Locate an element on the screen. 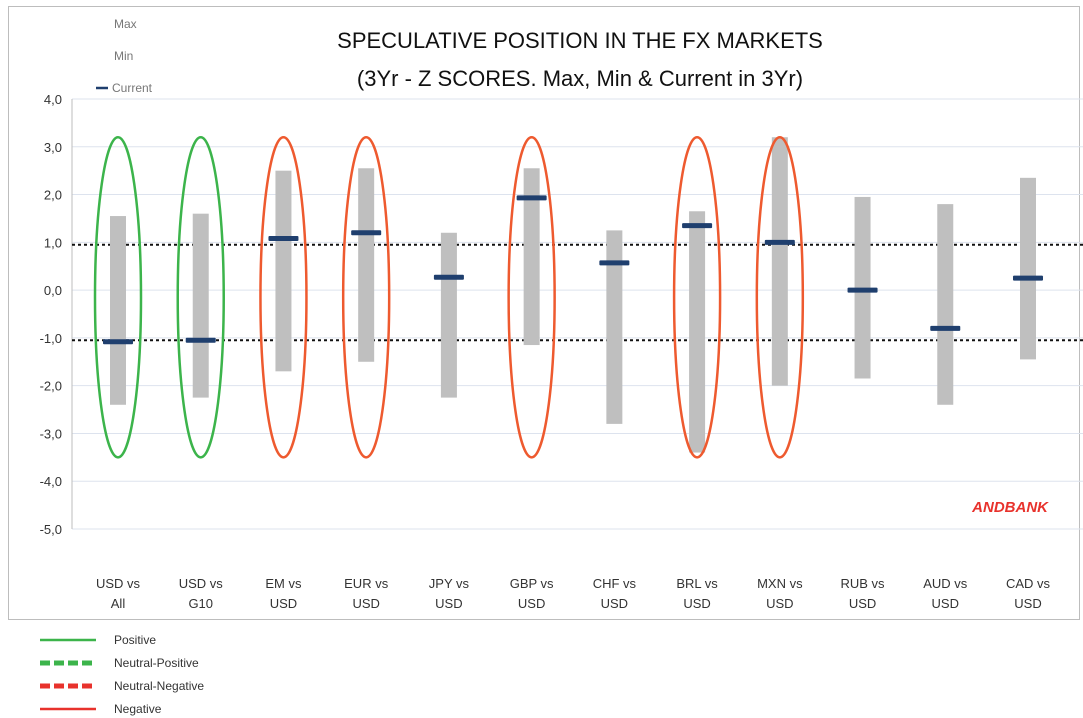 This screenshot has width=1083, height=718. category-label: CHF vs is located at coordinates (615, 583).